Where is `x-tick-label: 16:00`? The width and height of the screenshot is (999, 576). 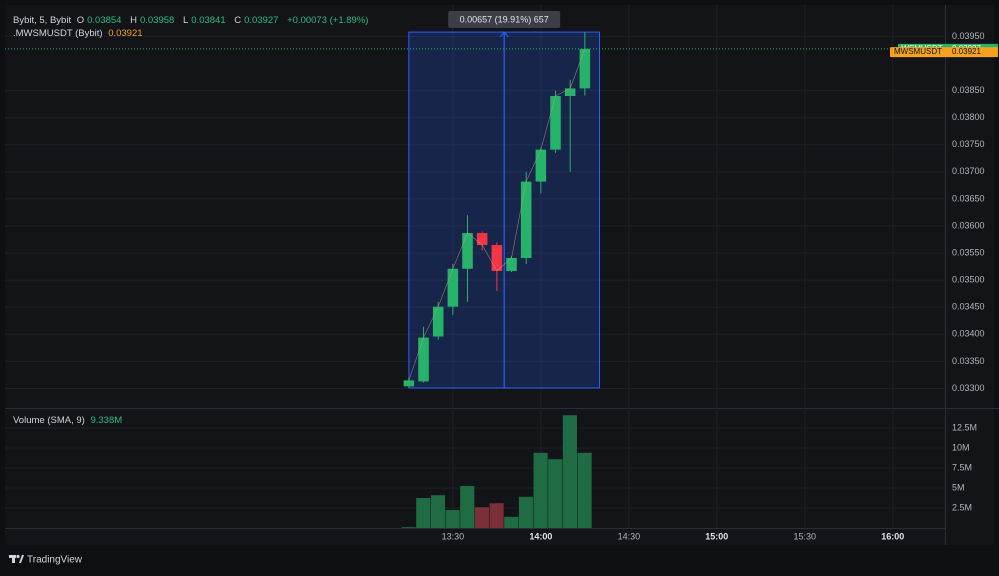
x-tick-label: 16:00 is located at coordinates (892, 536).